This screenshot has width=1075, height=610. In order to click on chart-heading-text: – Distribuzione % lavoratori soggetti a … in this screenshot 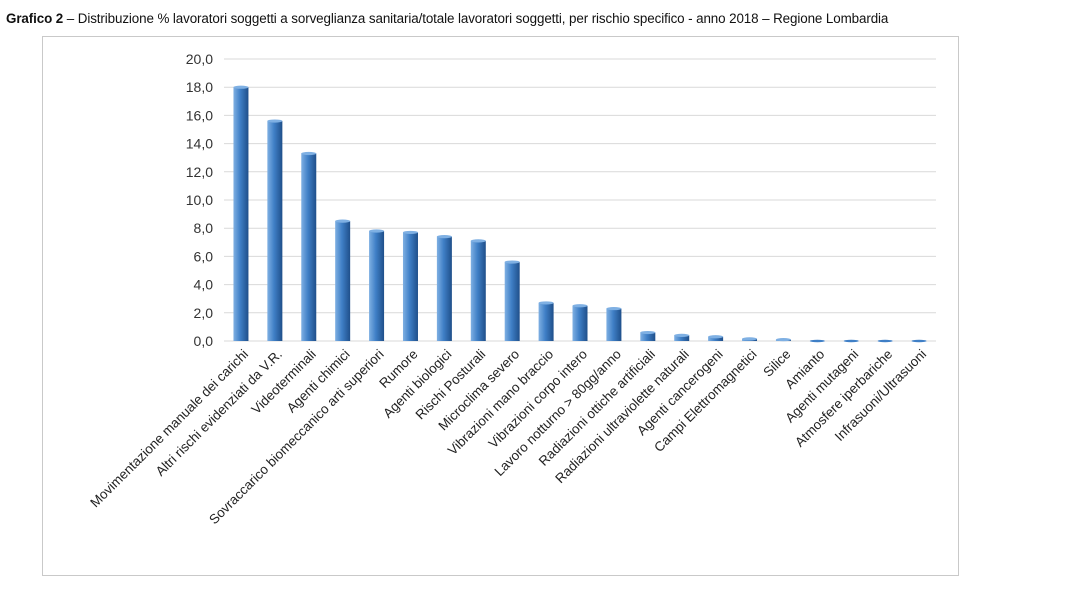, I will do `click(476, 18)`.